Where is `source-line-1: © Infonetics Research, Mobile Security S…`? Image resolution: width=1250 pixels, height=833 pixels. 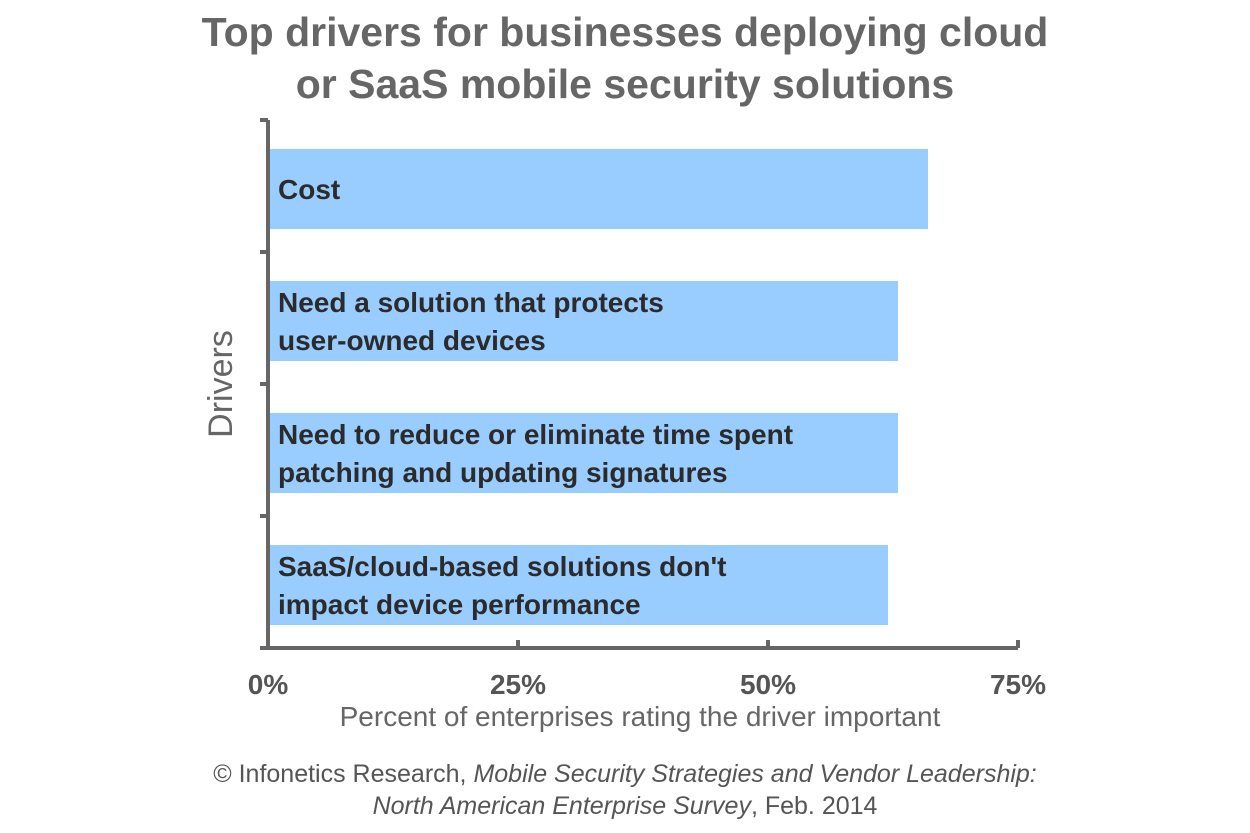 source-line-1: © Infonetics Research, Mobile Security S… is located at coordinates (625, 774).